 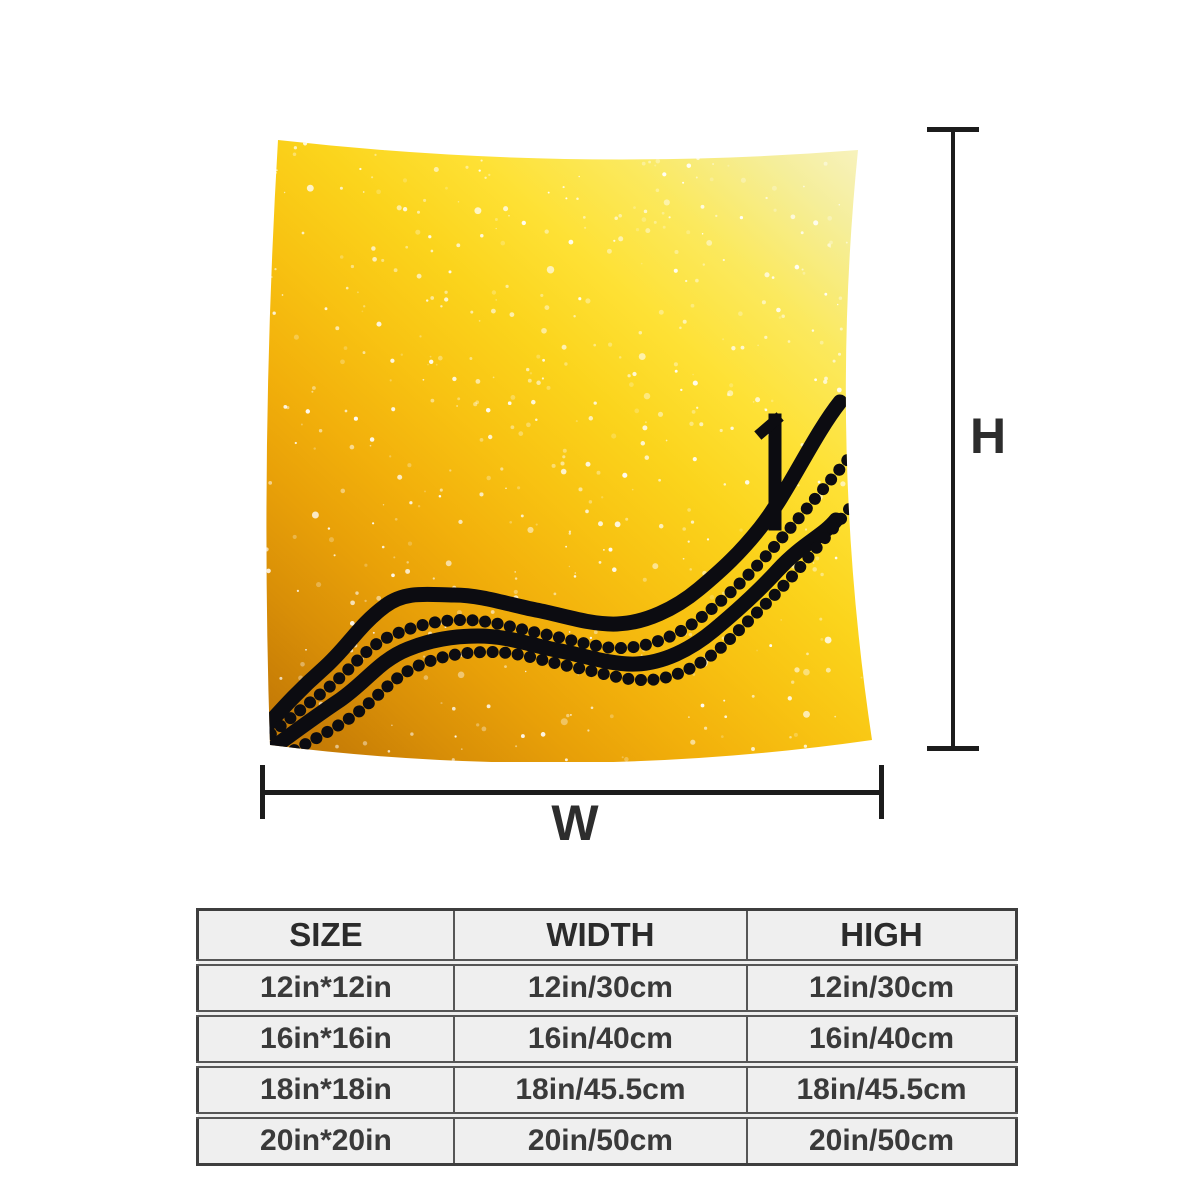 I want to click on wave-ribbon-top, so click(x=557, y=566).